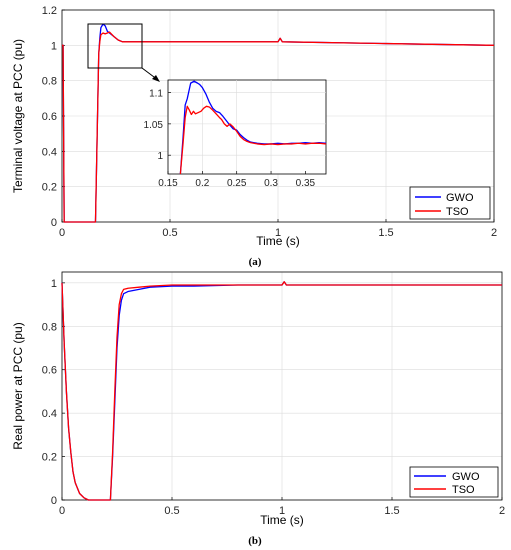 Image resolution: width=511 pixels, height=550 pixels. What do you see at coordinates (466, 477) in the screenshot?
I see `panel-b-legend-gwo-label: GWO` at bounding box center [466, 477].